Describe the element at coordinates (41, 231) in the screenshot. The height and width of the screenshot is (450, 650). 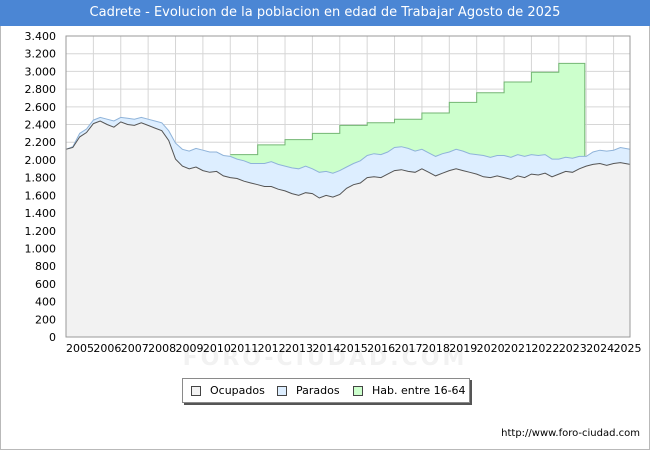
I see `y-tick-label: 1.200` at that location.